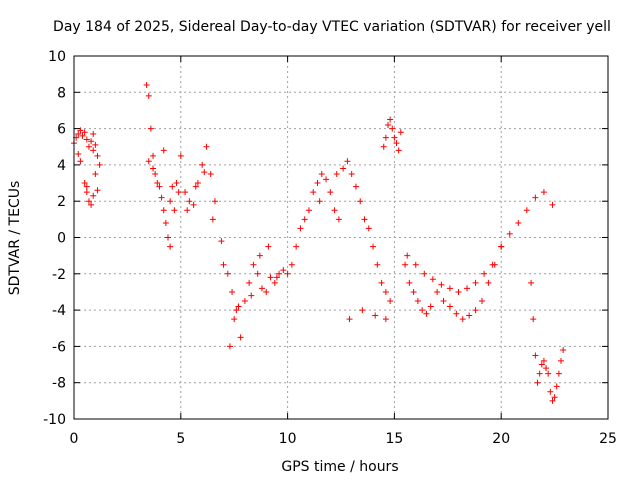 The height and width of the screenshot is (480, 640). I want to click on y-tick-label: -6, so click(59, 347).